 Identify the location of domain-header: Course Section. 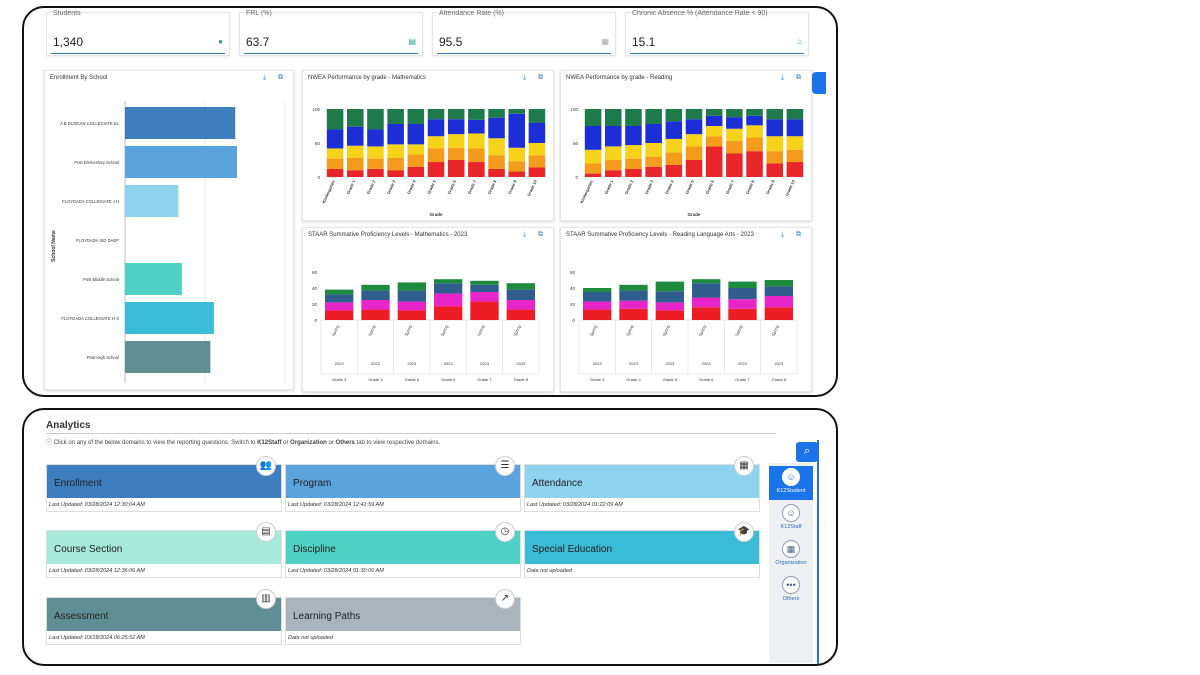
(164, 547).